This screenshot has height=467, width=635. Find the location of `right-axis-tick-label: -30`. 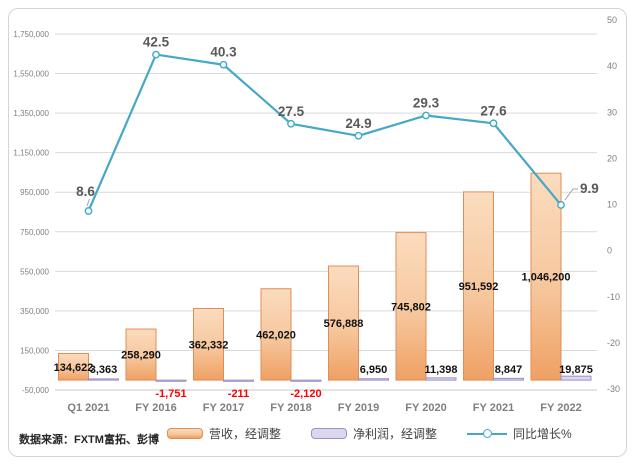

right-axis-tick-label: -30 is located at coordinates (613, 389).